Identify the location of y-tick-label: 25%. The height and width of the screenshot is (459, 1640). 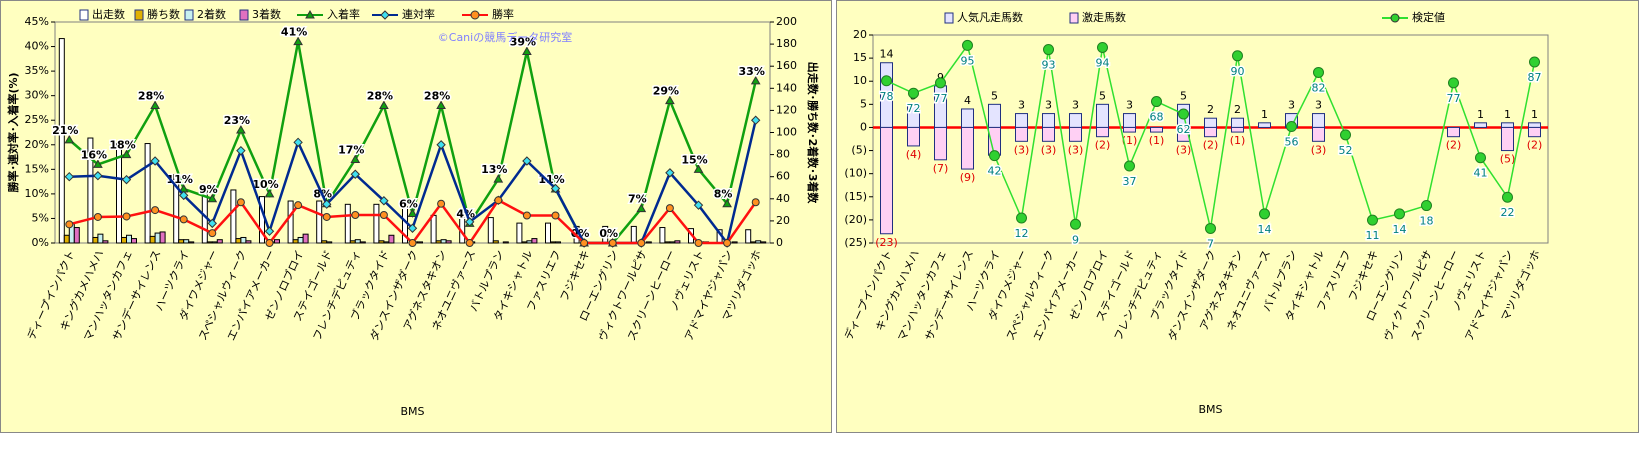
(37, 119).